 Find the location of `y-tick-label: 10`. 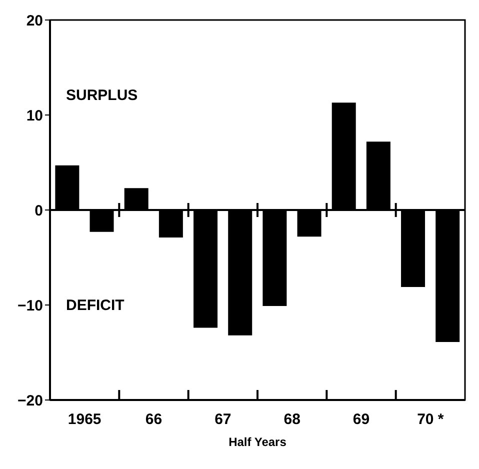

y-tick-label: 10 is located at coordinates (34, 115).